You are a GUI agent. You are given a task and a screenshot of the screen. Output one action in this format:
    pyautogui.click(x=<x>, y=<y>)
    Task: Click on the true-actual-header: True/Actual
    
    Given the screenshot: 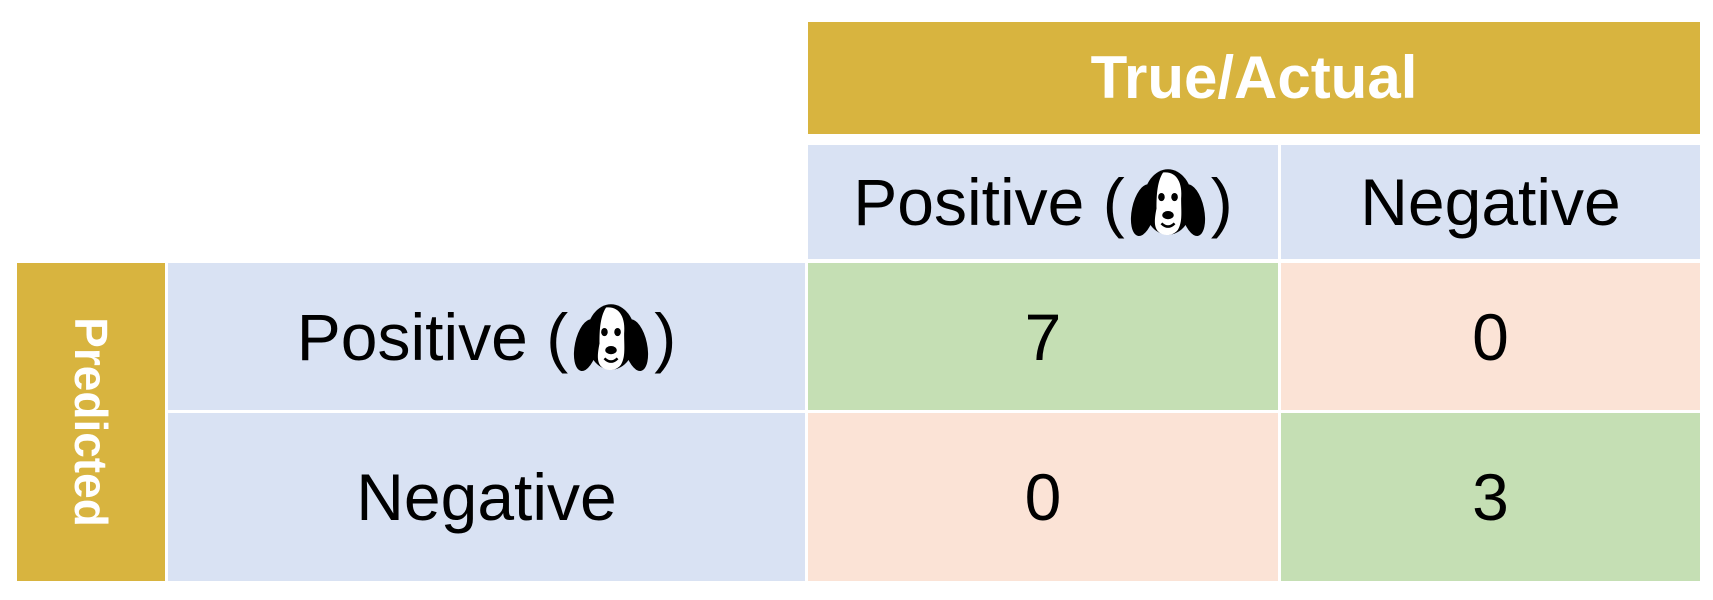 What is the action you would take?
    pyautogui.click(x=1254, y=78)
    